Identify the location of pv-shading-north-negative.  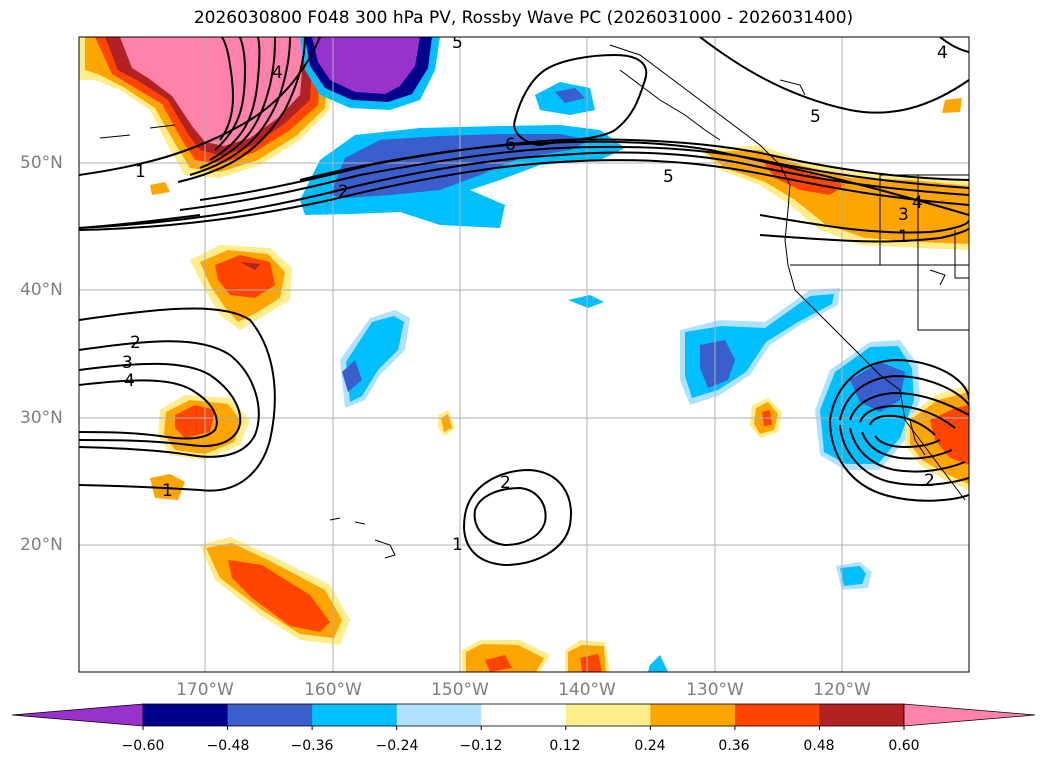
(370, 73).